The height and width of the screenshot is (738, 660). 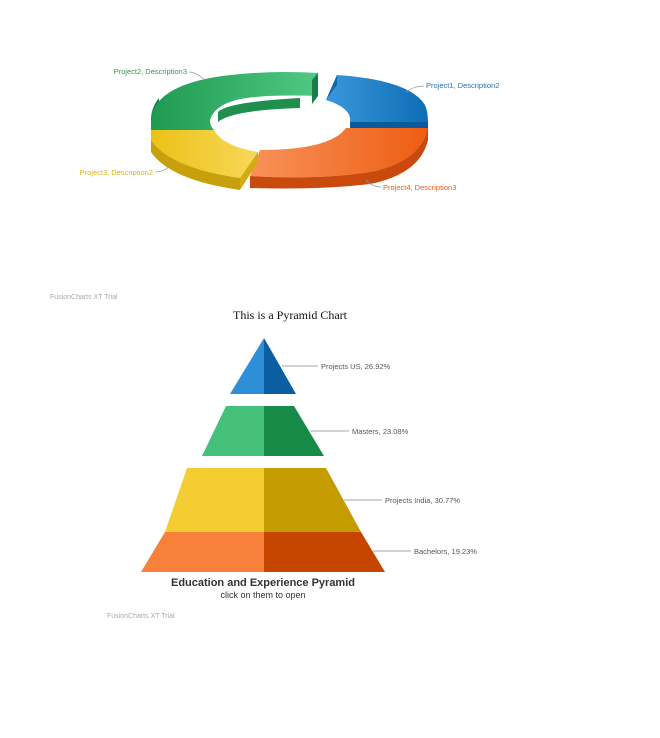 What do you see at coordinates (445, 551) in the screenshot?
I see `pyramid-label-bachelors: Bachelors, 19.23%` at bounding box center [445, 551].